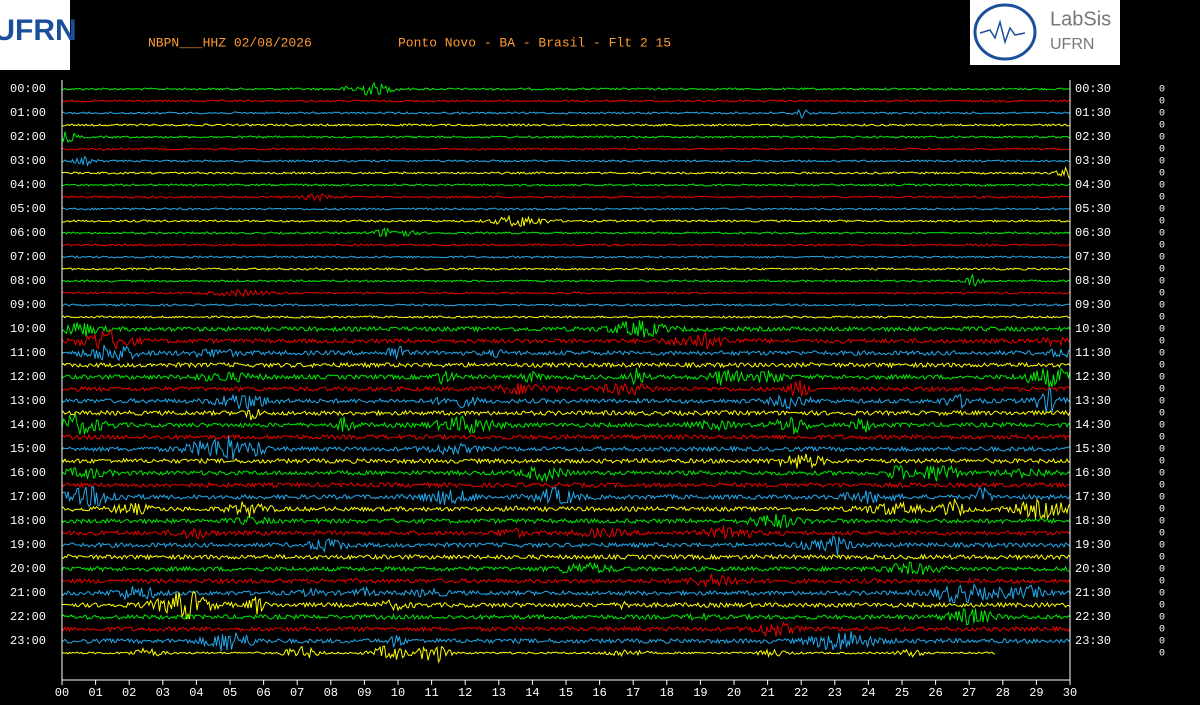 The image size is (1200, 705). I want to click on time-label-right: 08:30, so click(1093, 281).